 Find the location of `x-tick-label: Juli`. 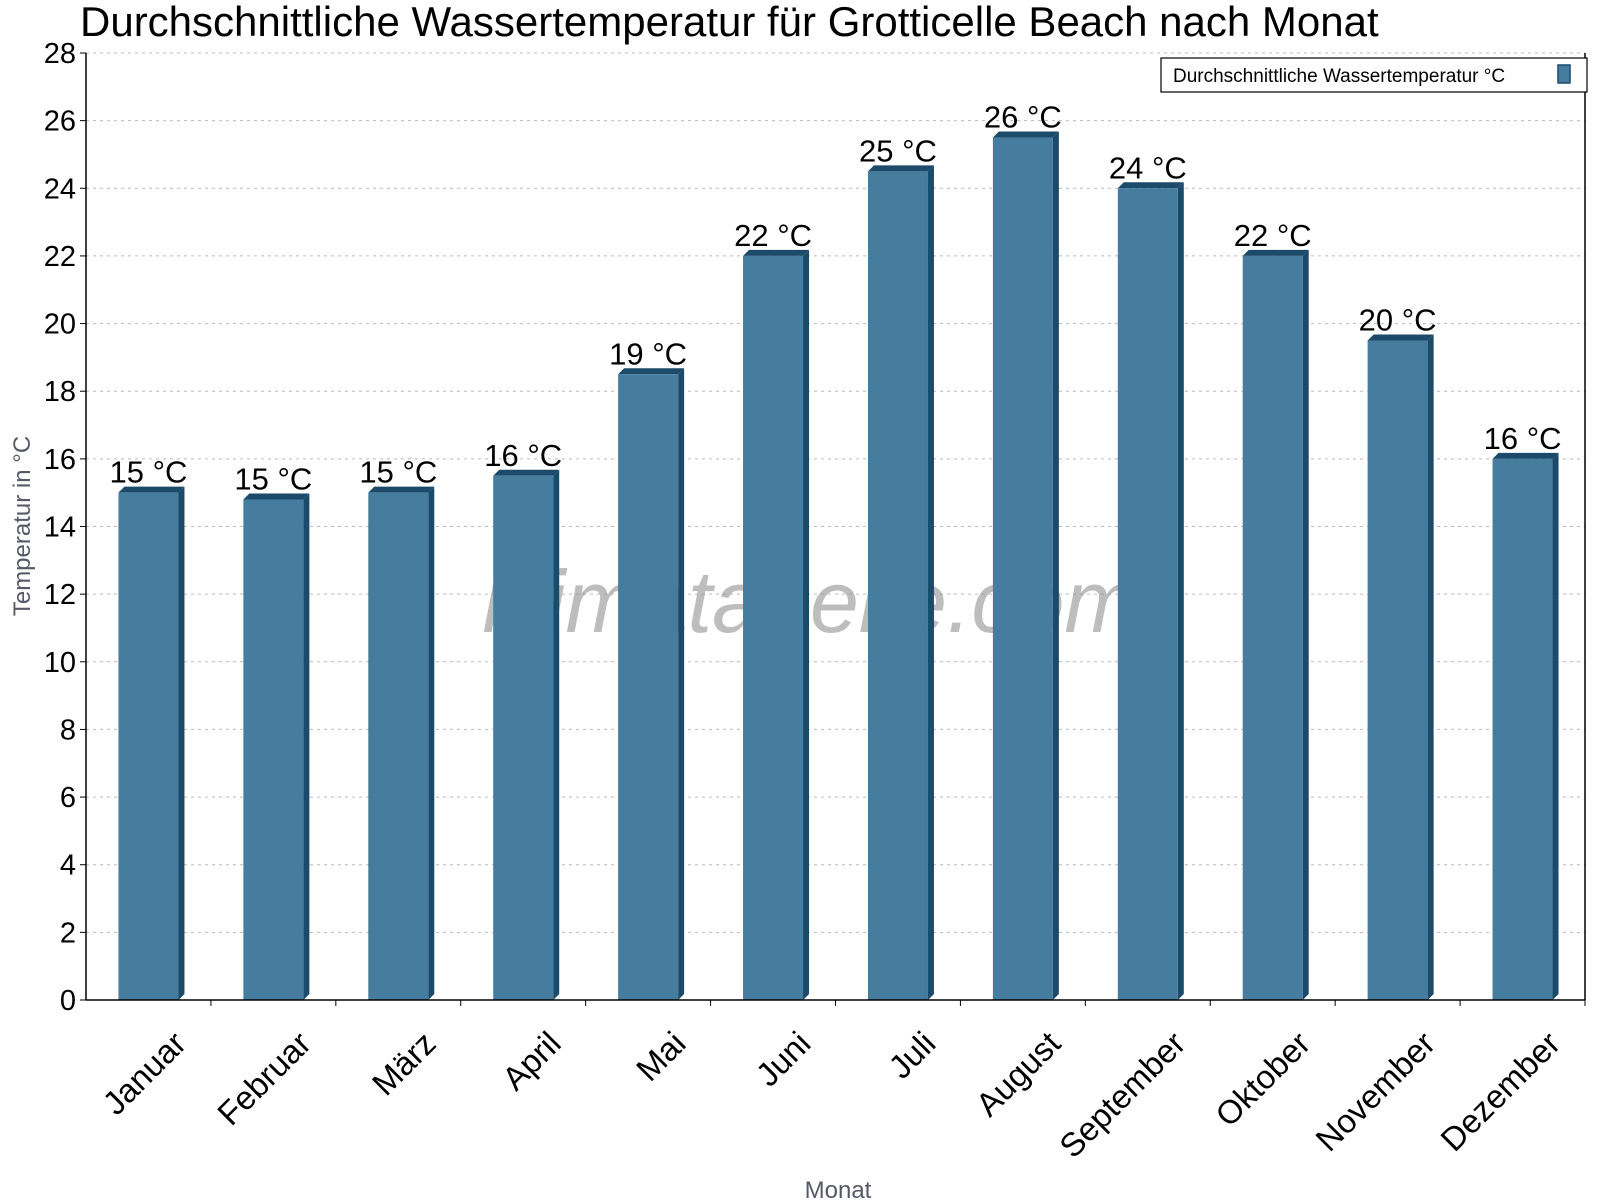

x-tick-label: Juli is located at coordinates (911, 1054).